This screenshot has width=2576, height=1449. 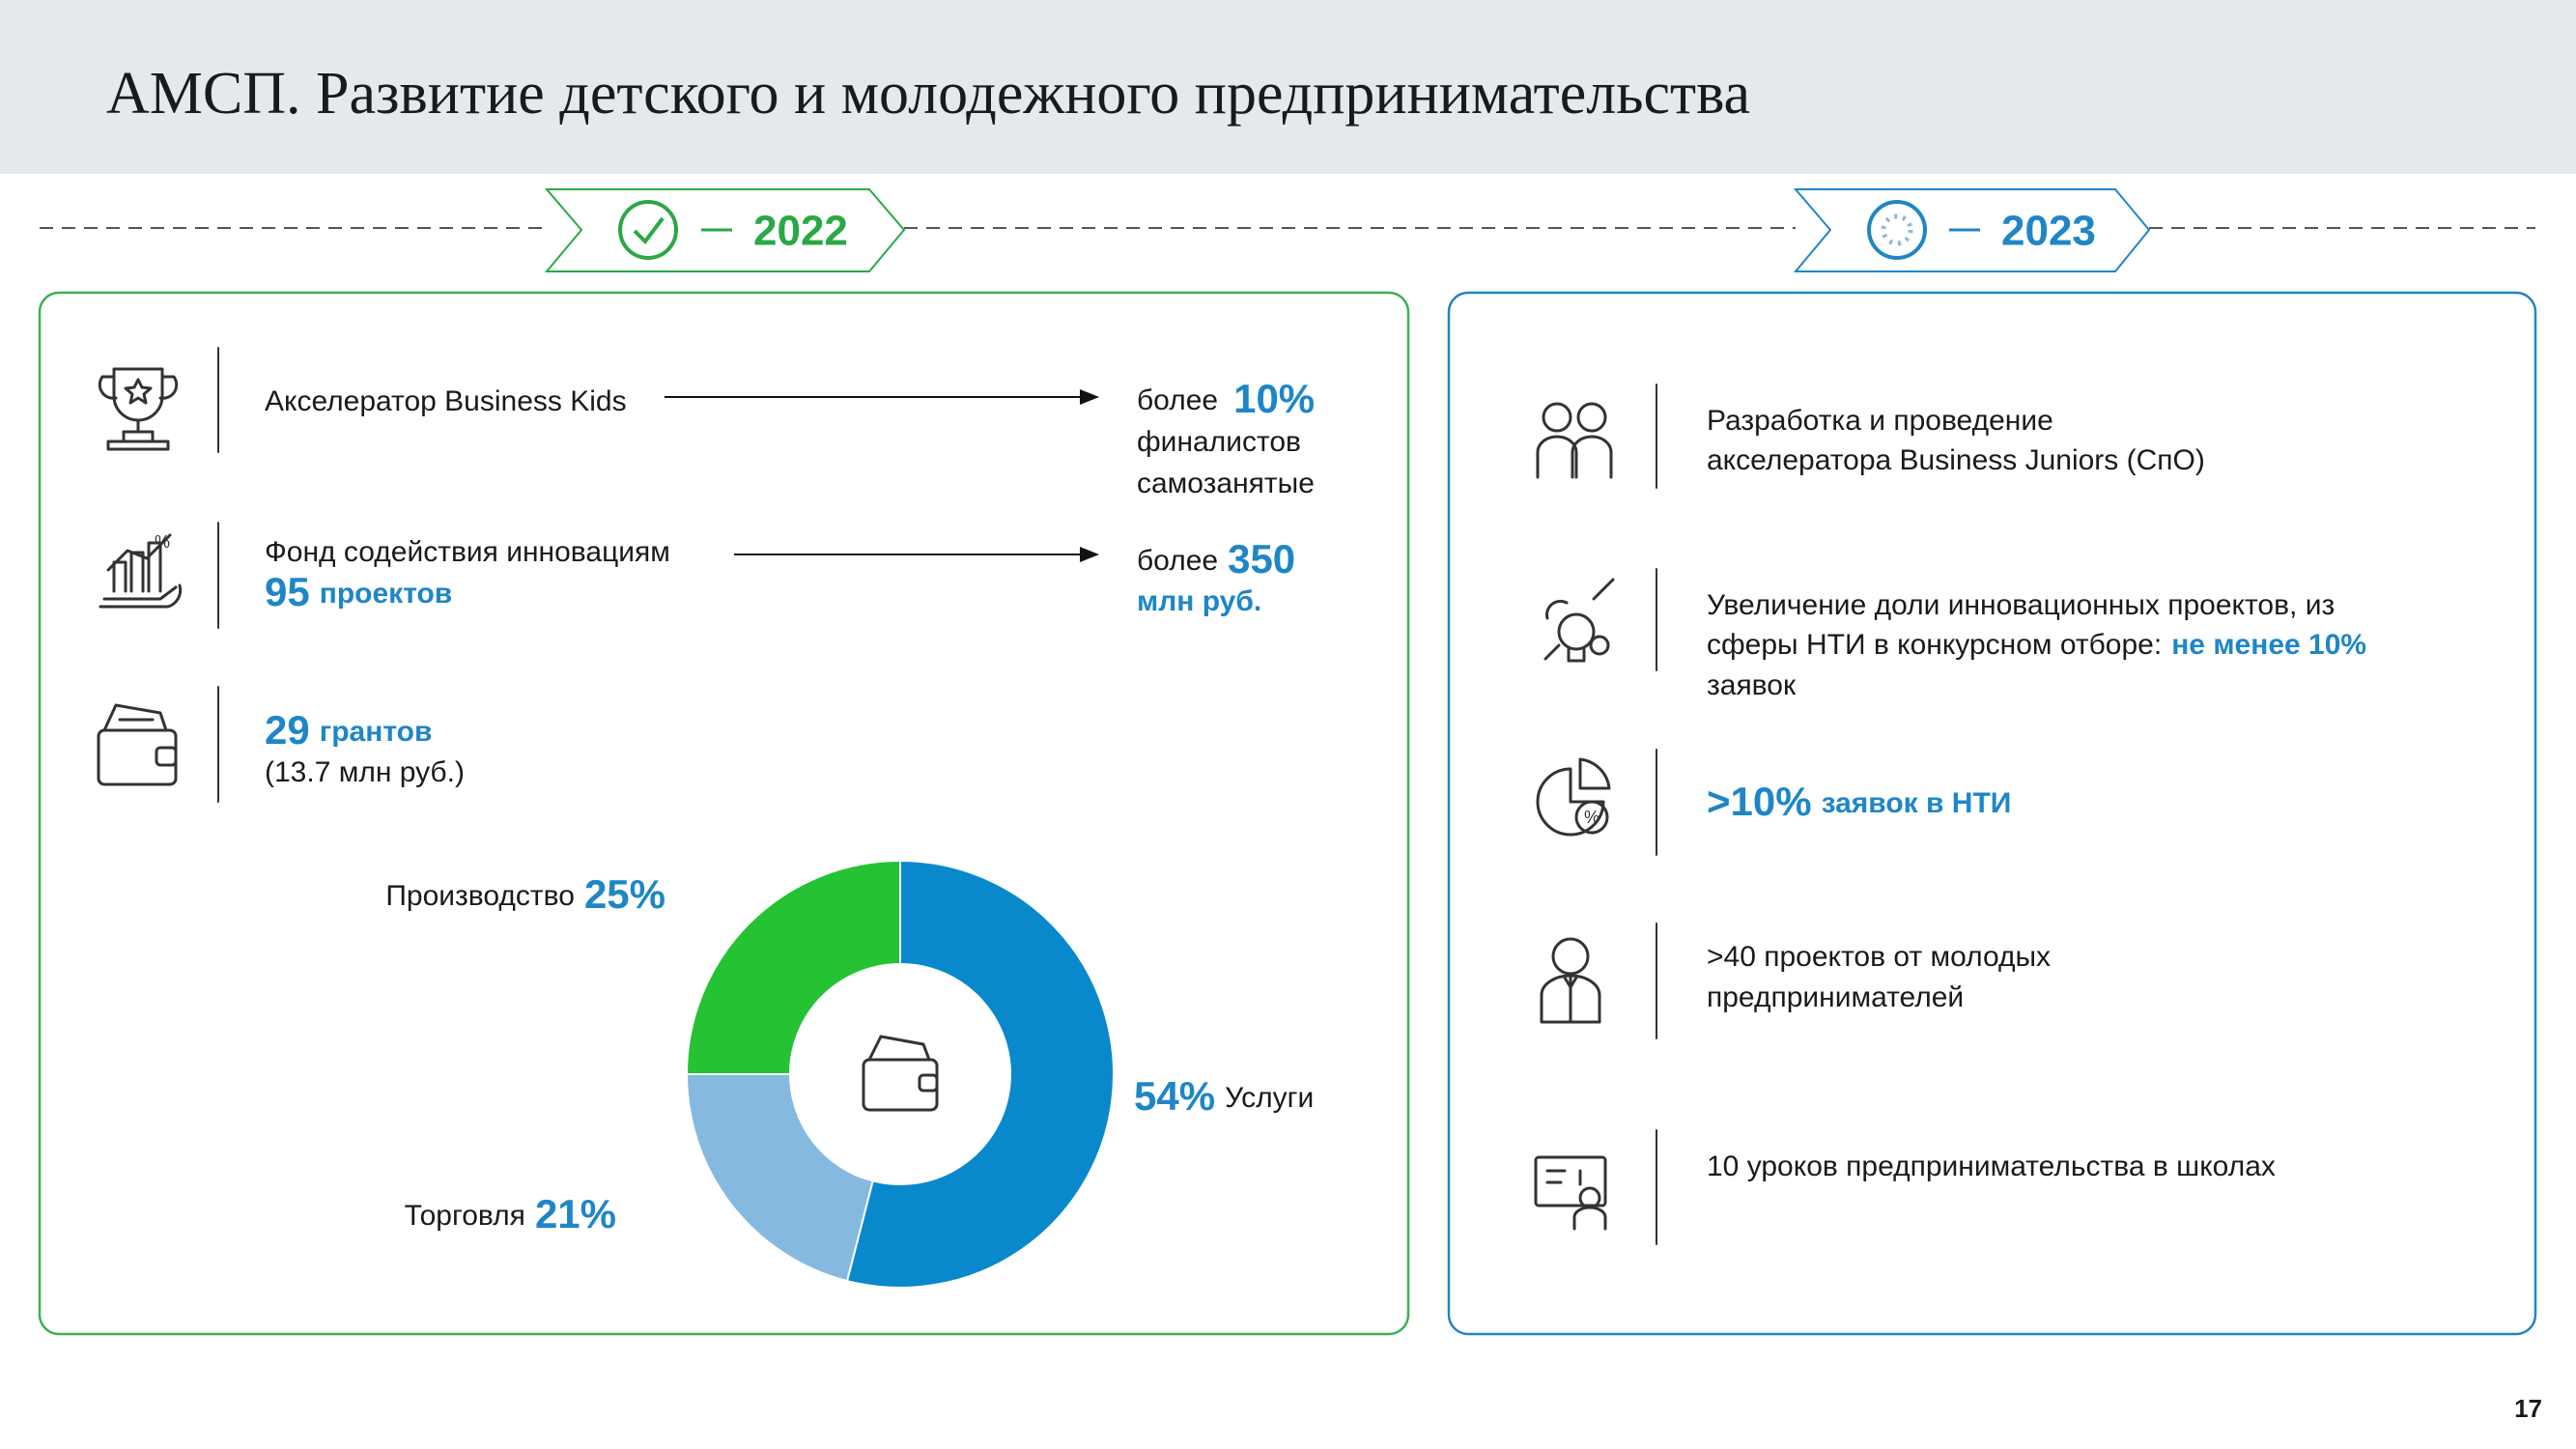 What do you see at coordinates (2528, 1408) in the screenshot?
I see `page-number: 17` at bounding box center [2528, 1408].